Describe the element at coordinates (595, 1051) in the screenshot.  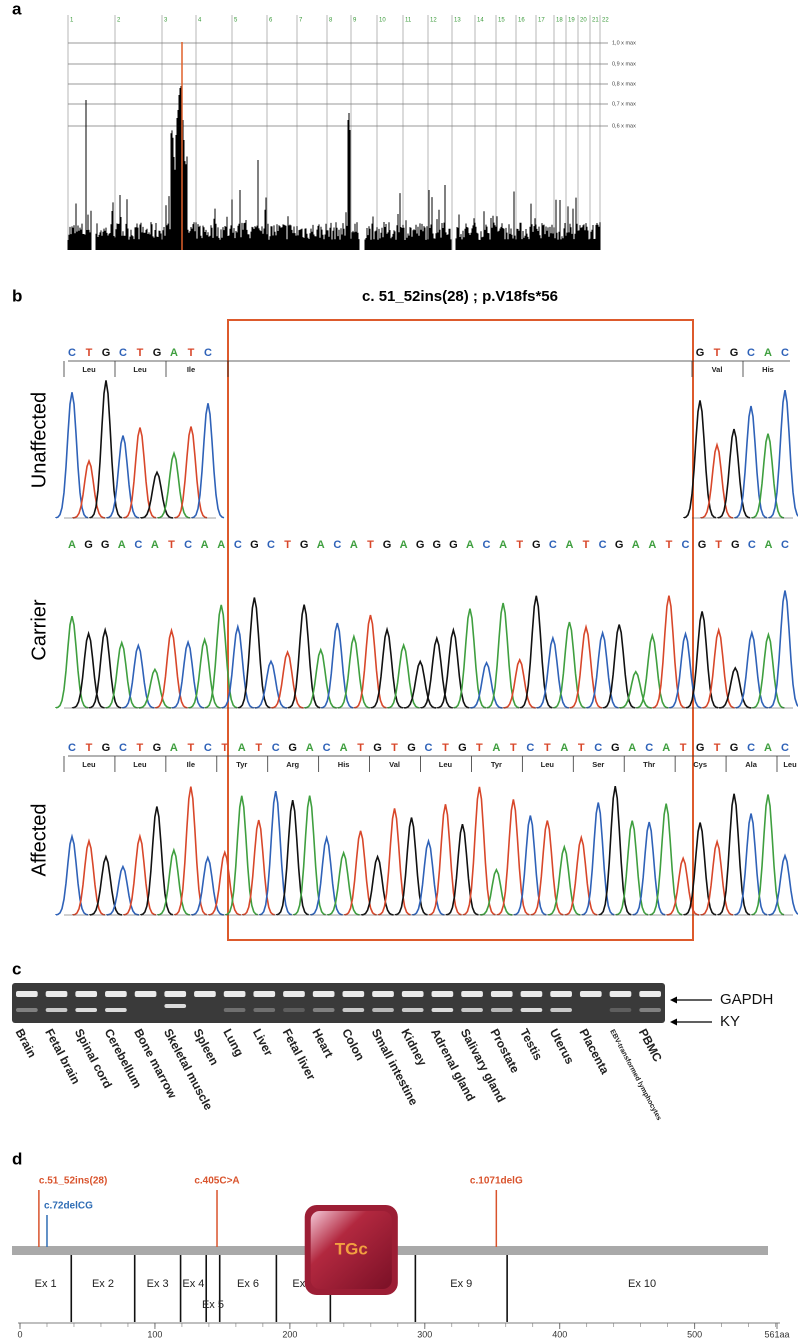
I see `tissue-label: Placenta` at that location.